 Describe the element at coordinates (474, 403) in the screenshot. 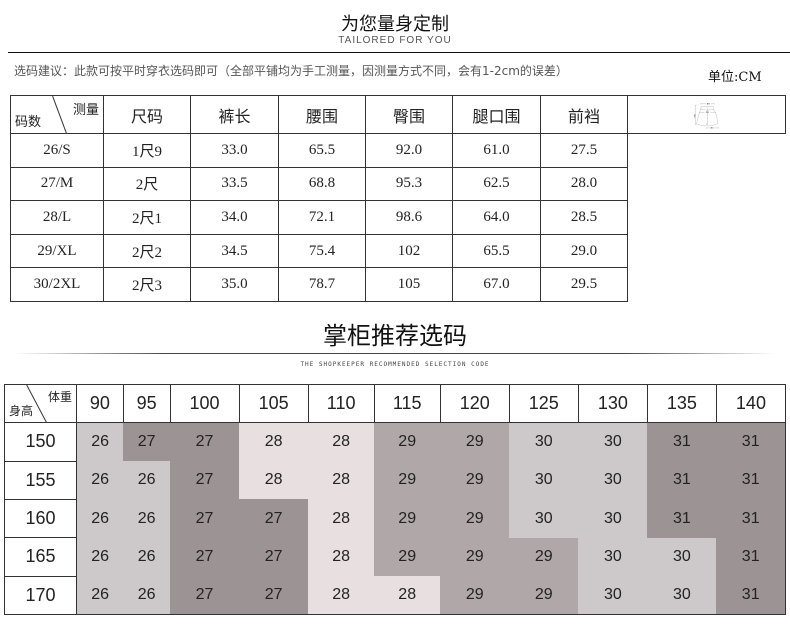

I see `weight-header: 120` at that location.